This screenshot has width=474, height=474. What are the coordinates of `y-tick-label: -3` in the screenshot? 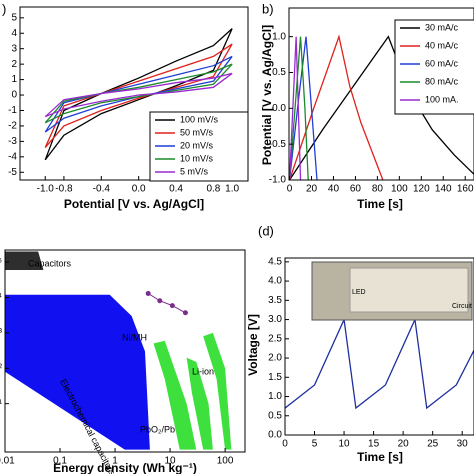 It's located at (12, 141).